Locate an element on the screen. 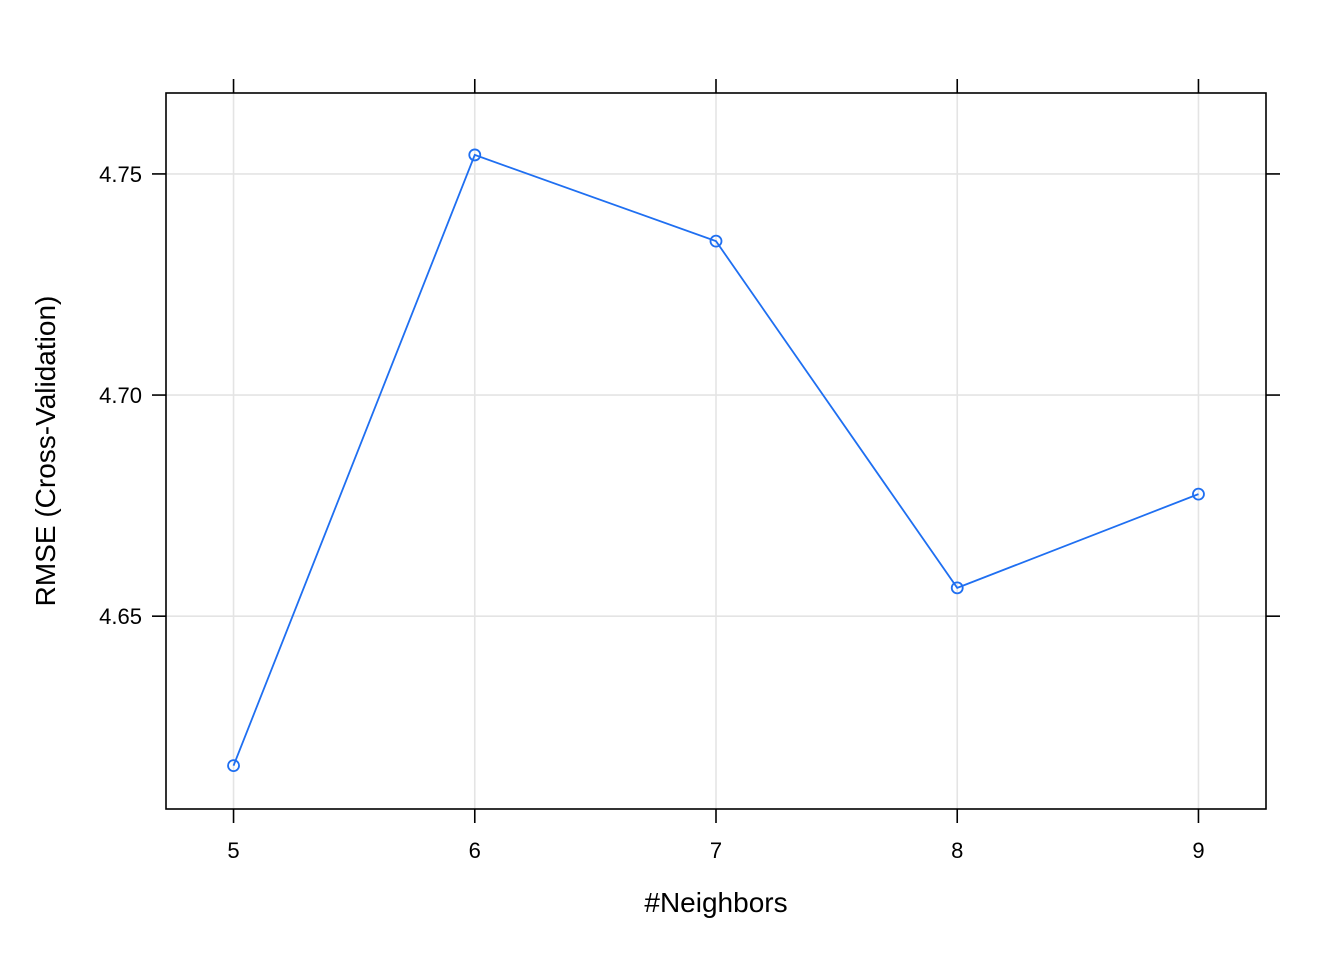 The height and width of the screenshot is (960, 1344). x-axis-title: #Neighbors is located at coordinates (715, 902).